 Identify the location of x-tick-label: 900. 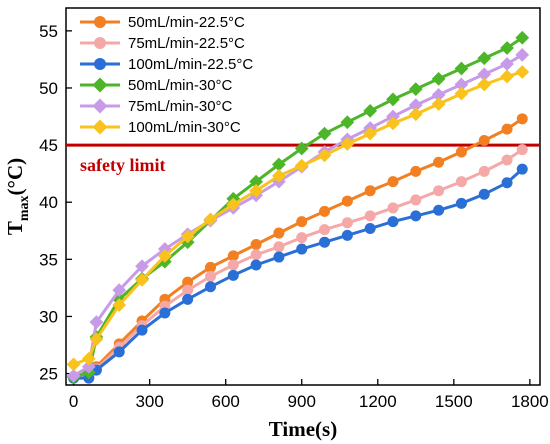
(302, 401).